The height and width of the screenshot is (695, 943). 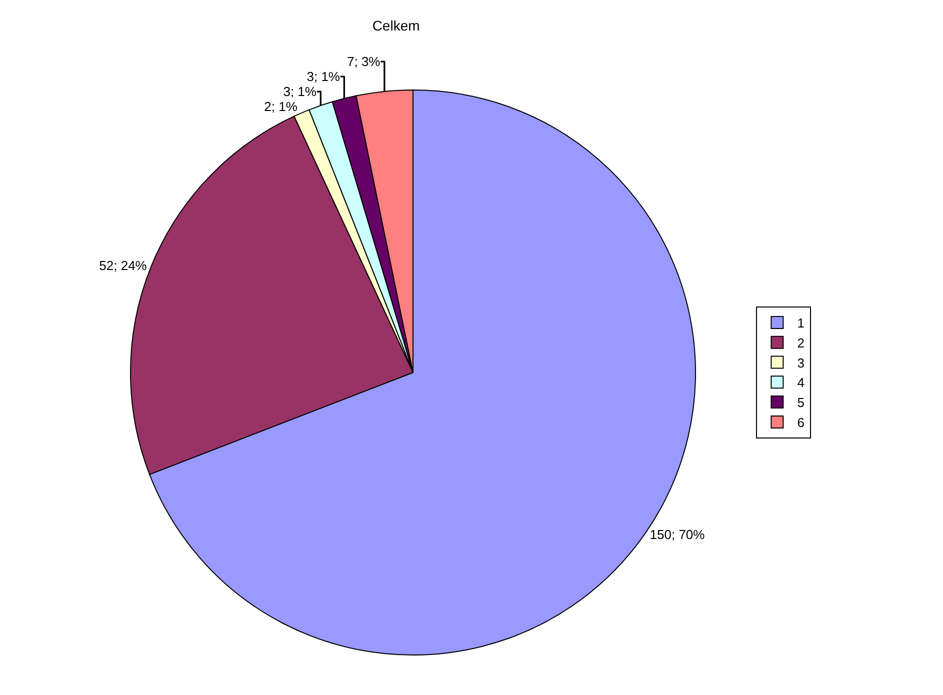 I want to click on legend-label: 2, so click(x=800, y=342).